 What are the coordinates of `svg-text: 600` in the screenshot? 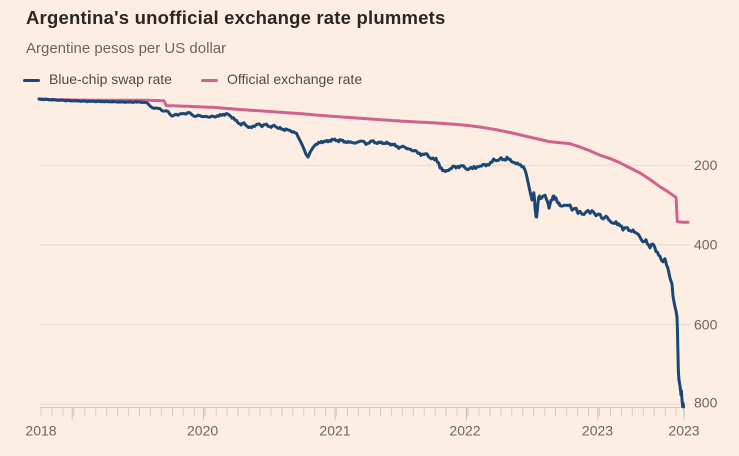 It's located at (706, 324).